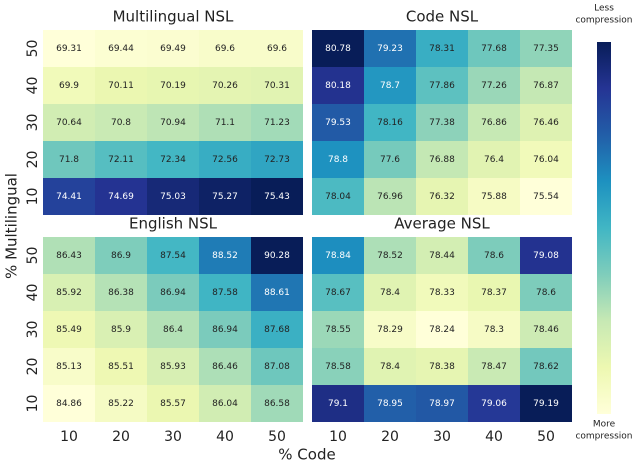 This screenshot has width=634, height=464. I want to click on y-tick-label: 20, so click(33, 160).